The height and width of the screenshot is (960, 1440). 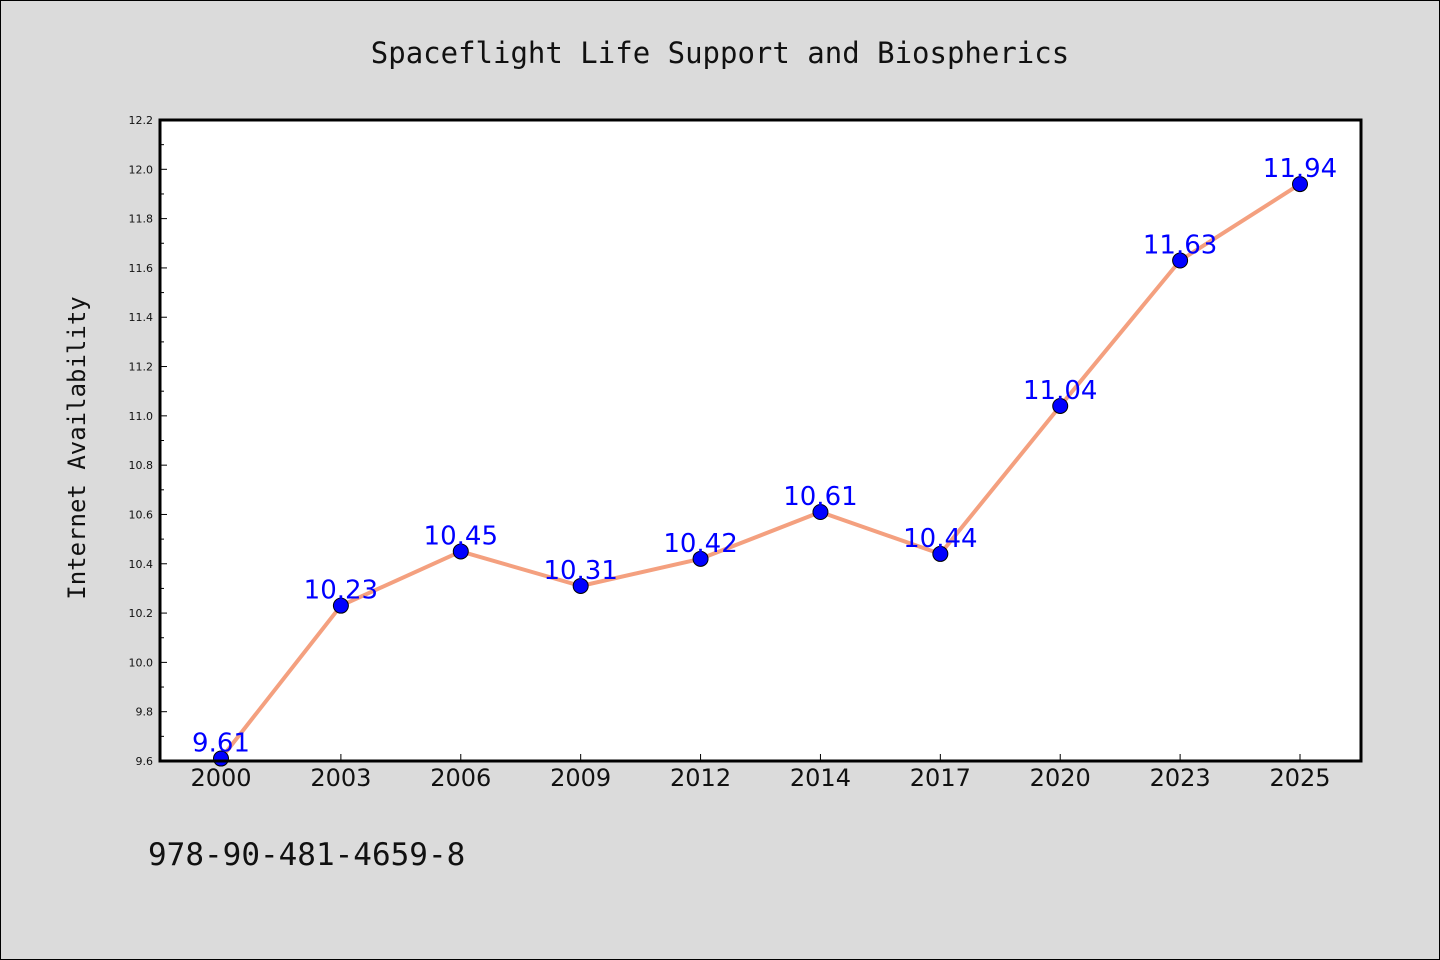 I want to click on y-tick-label: 12.0, so click(x=141, y=169).